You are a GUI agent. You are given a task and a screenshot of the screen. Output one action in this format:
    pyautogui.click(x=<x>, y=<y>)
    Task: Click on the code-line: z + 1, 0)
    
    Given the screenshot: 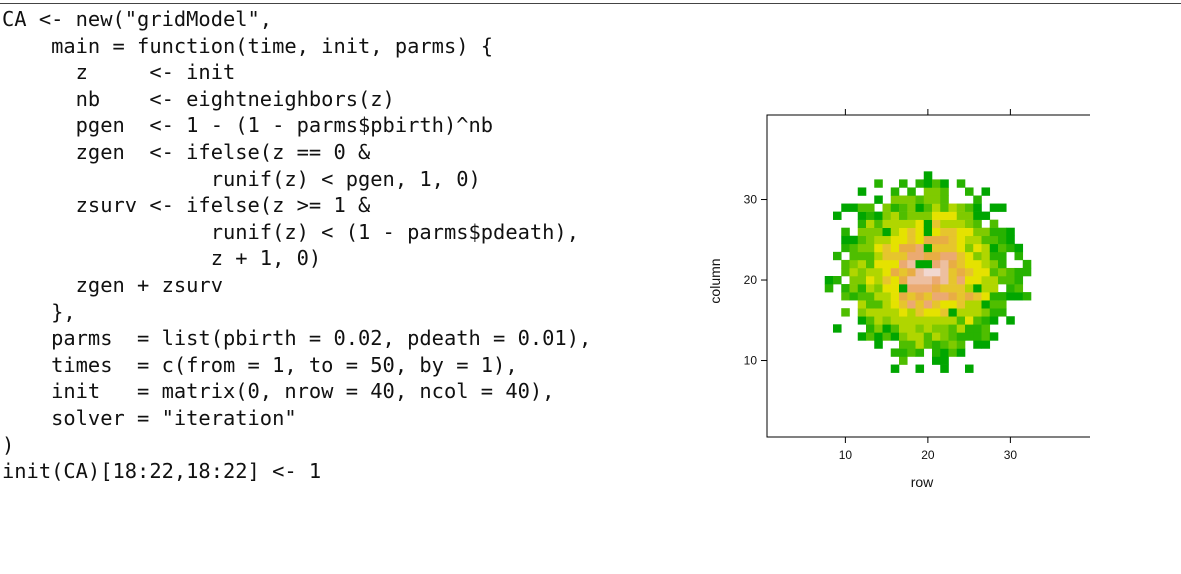 What is the action you would take?
    pyautogui.click(x=162, y=258)
    